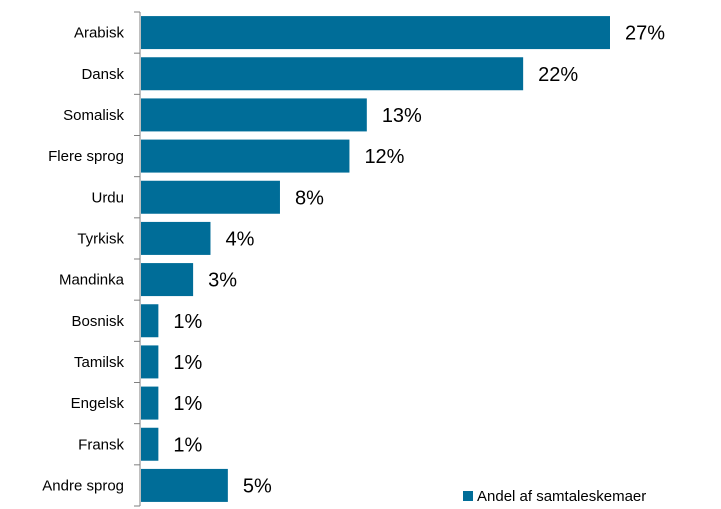 The width and height of the screenshot is (721, 509). I want to click on value-label: 27%, so click(645, 34).